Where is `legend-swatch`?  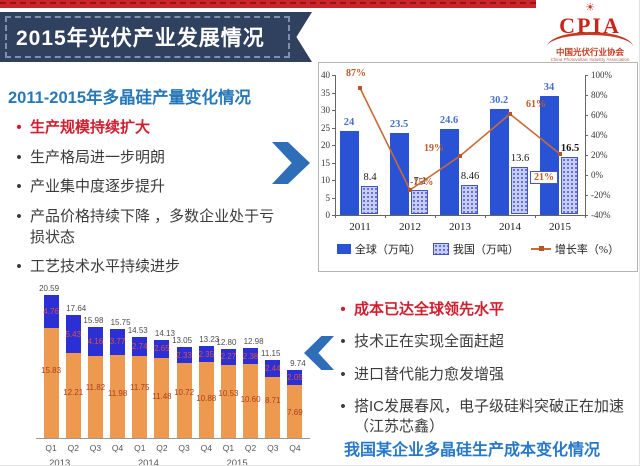
legend-swatch is located at coordinates (540, 248).